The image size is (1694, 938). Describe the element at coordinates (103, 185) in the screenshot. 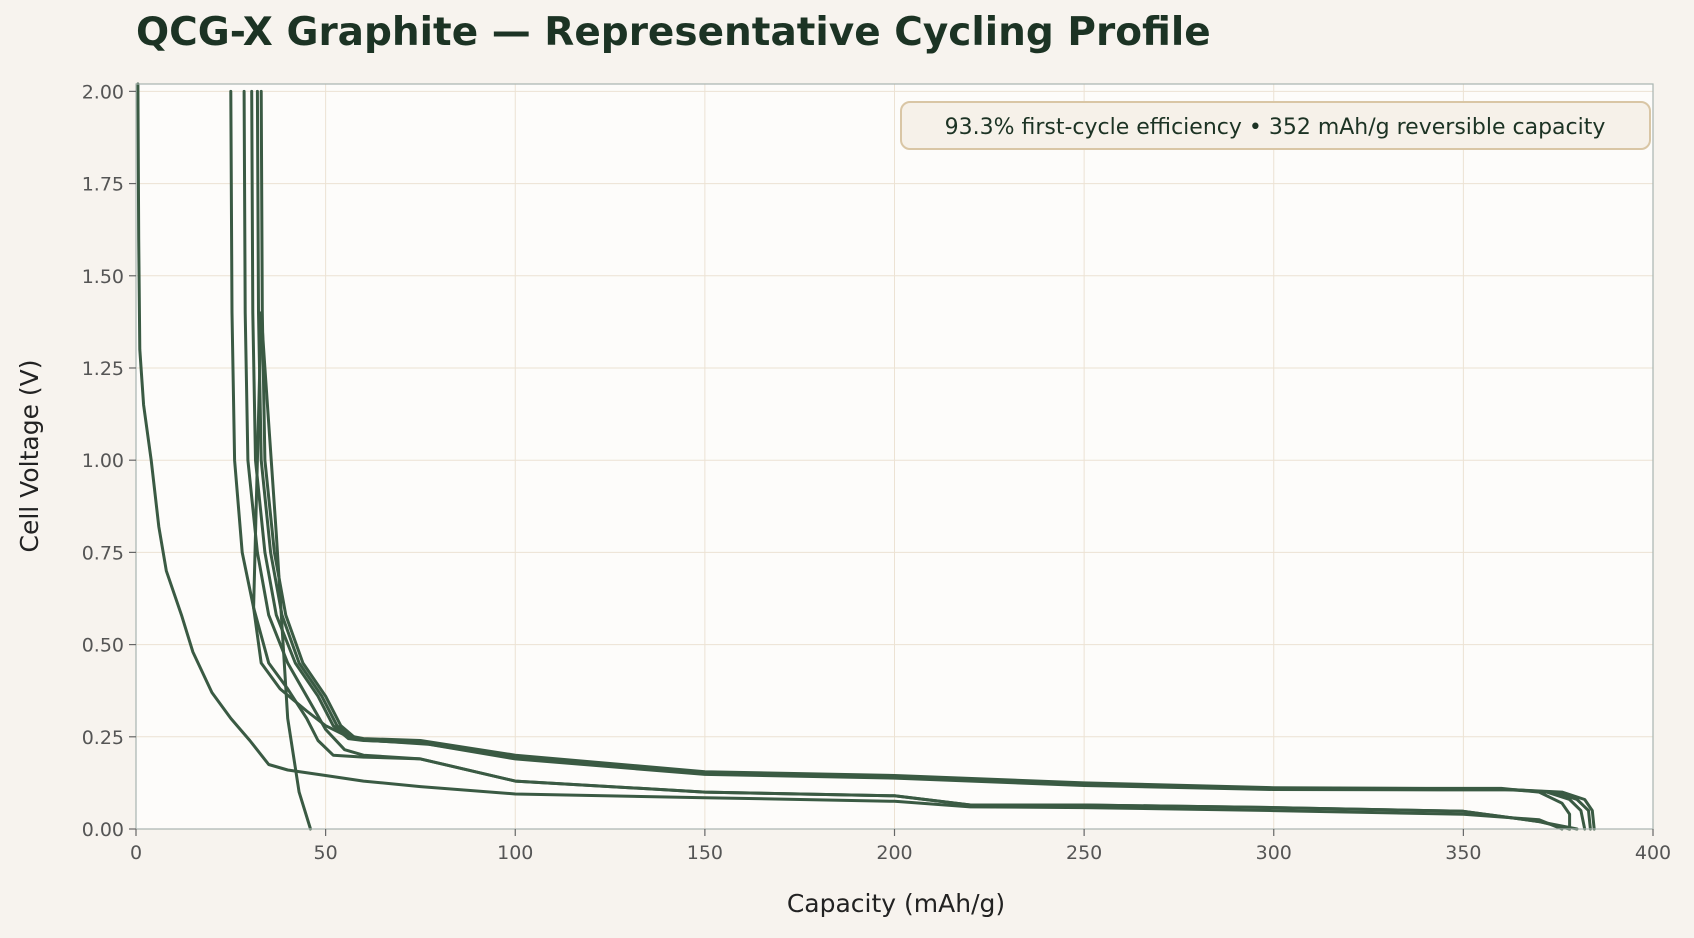

I see `y-tick-label: 1.75` at that location.